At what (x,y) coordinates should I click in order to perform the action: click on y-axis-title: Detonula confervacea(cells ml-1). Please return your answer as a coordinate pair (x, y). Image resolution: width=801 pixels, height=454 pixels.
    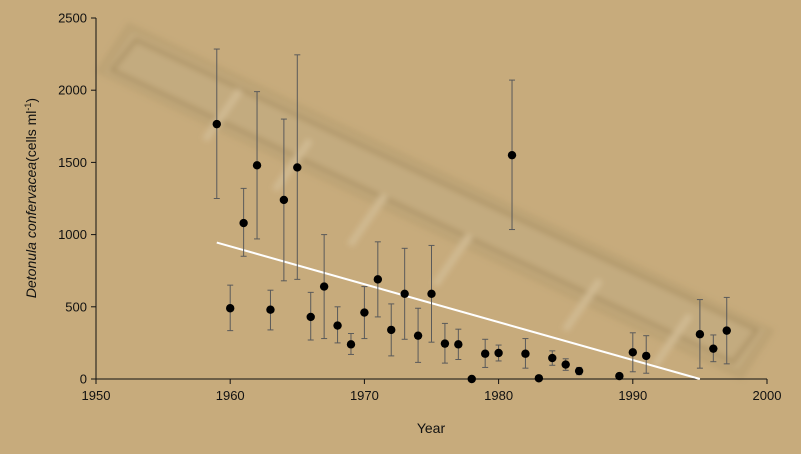
    Looking at the image, I should click on (31, 198).